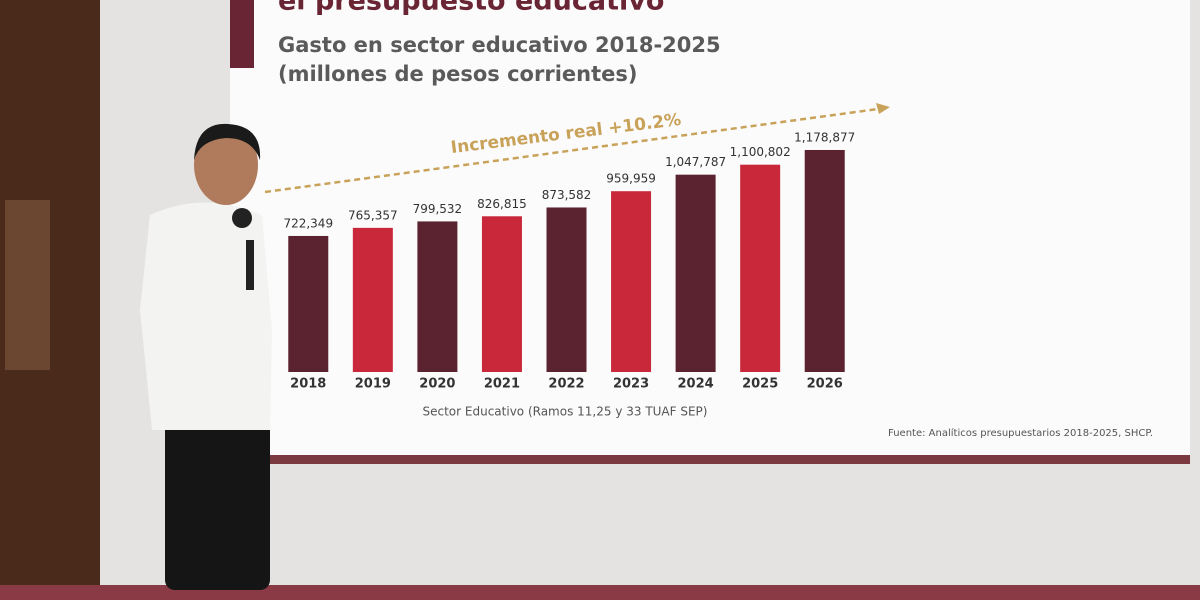 This screenshot has width=1200, height=600. I want to click on x-tick-label: 2020, so click(437, 384).